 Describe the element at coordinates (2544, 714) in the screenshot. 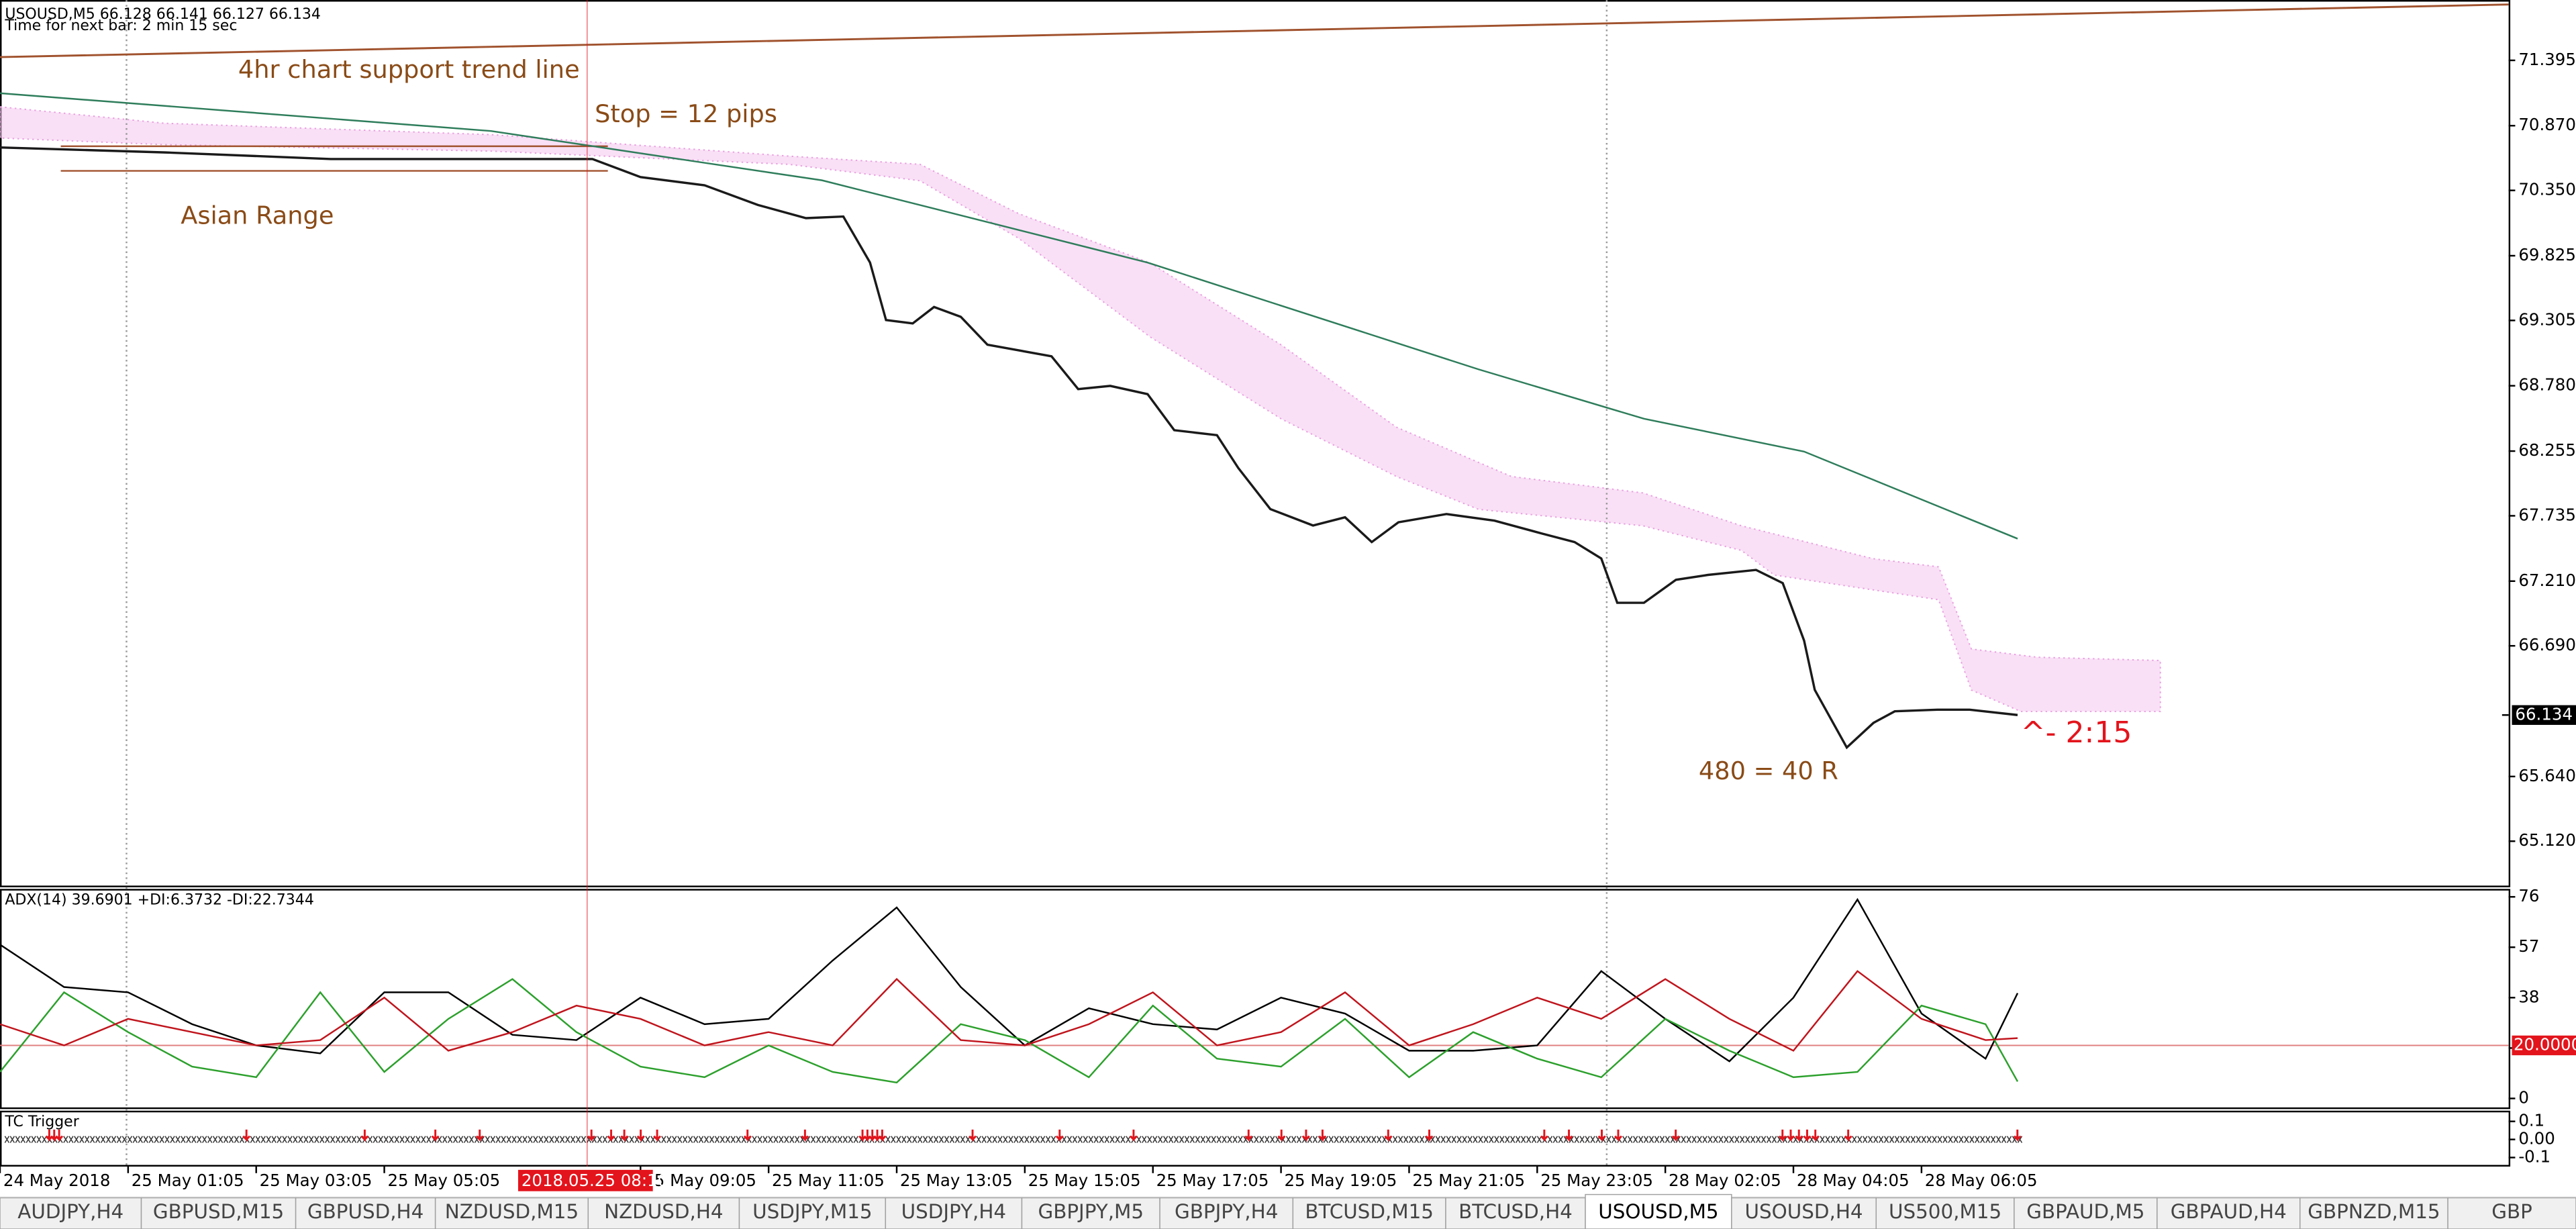

I see `current-price-label: 66.134` at that location.